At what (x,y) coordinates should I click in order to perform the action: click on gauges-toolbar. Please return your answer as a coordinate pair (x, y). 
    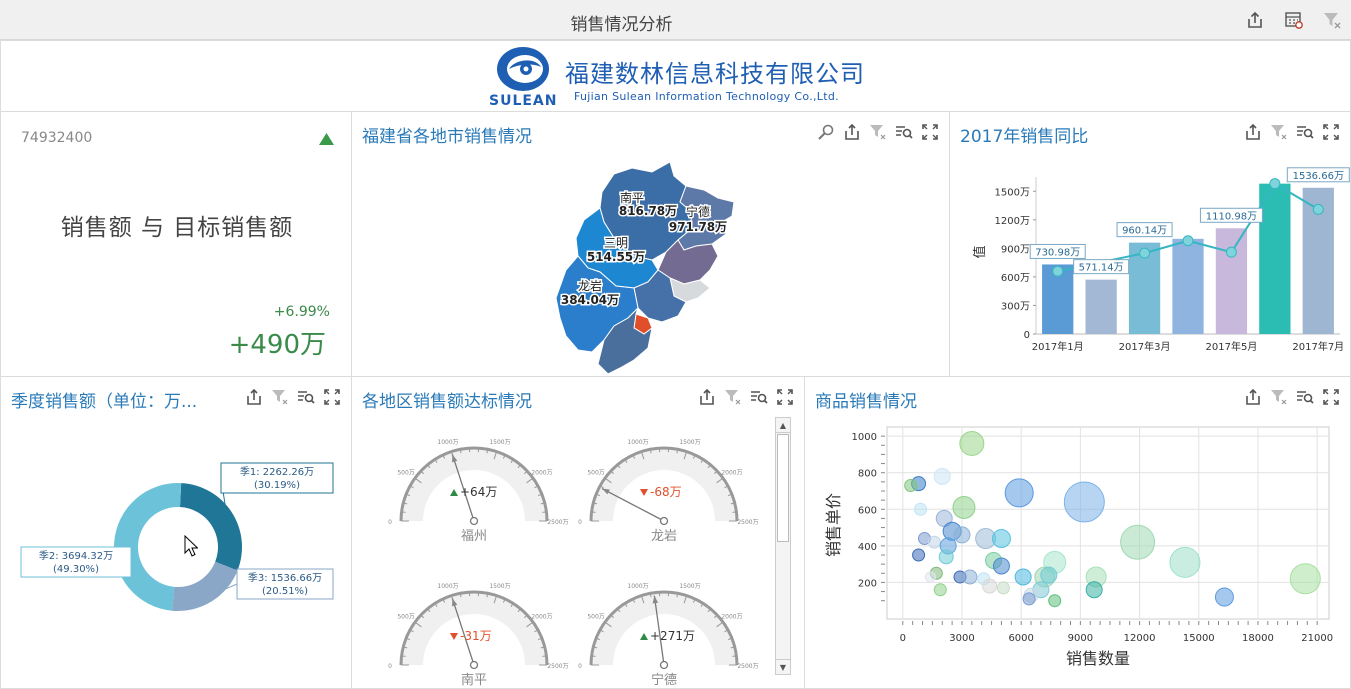
    Looking at the image, I should click on (746, 397).